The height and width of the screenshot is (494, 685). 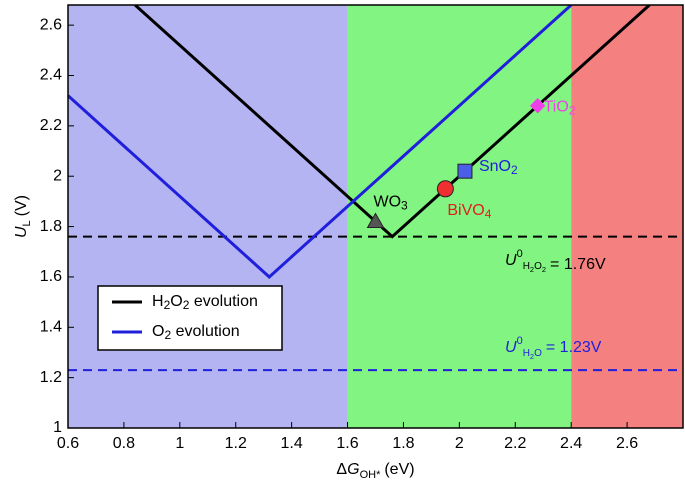 I want to click on point-label-text: WO3, so click(x=391, y=203).